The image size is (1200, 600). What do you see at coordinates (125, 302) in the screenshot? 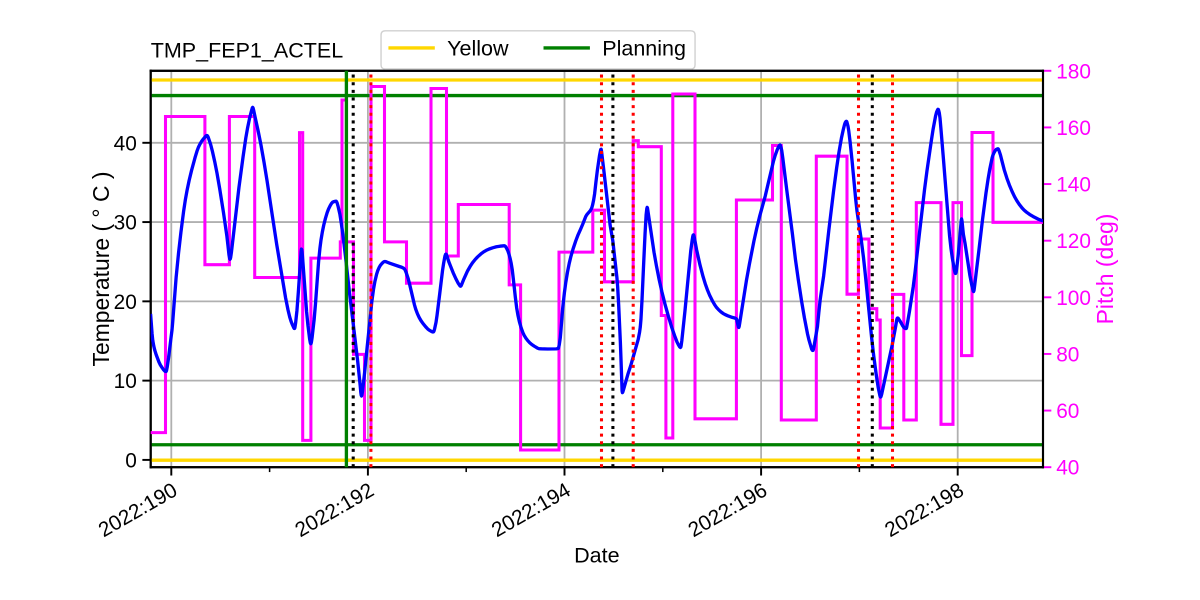
I see `svg-text: 20` at bounding box center [125, 302].